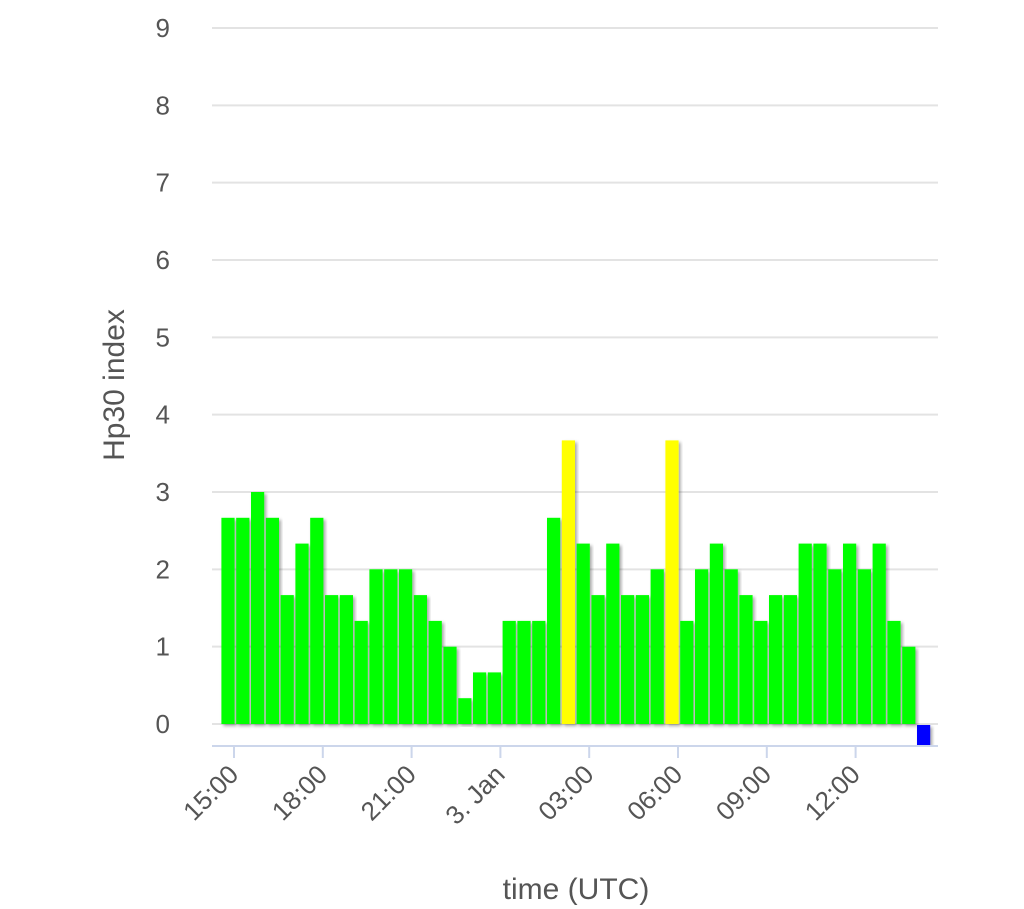  What do you see at coordinates (924, 735) in the screenshot?
I see `bar: 3 Jan 14:15` at bounding box center [924, 735].